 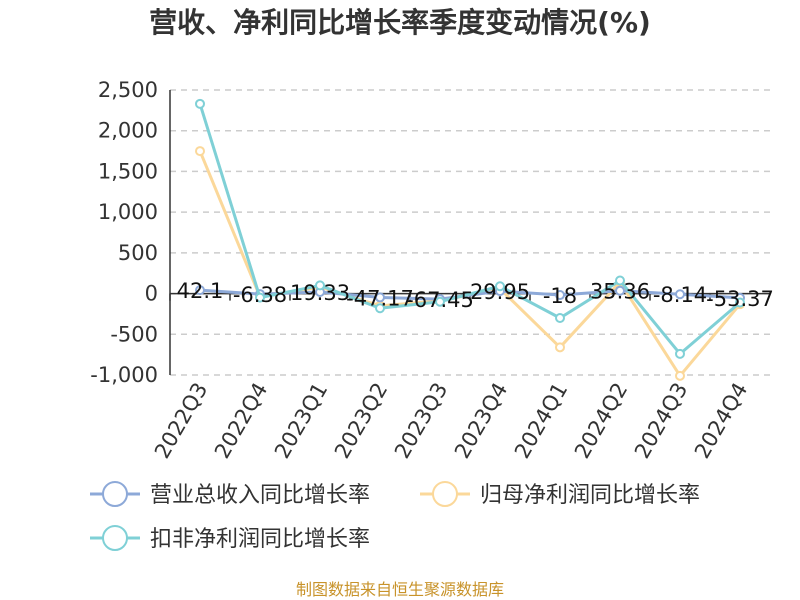 I want to click on data-label: -6.38, so click(x=260, y=295).